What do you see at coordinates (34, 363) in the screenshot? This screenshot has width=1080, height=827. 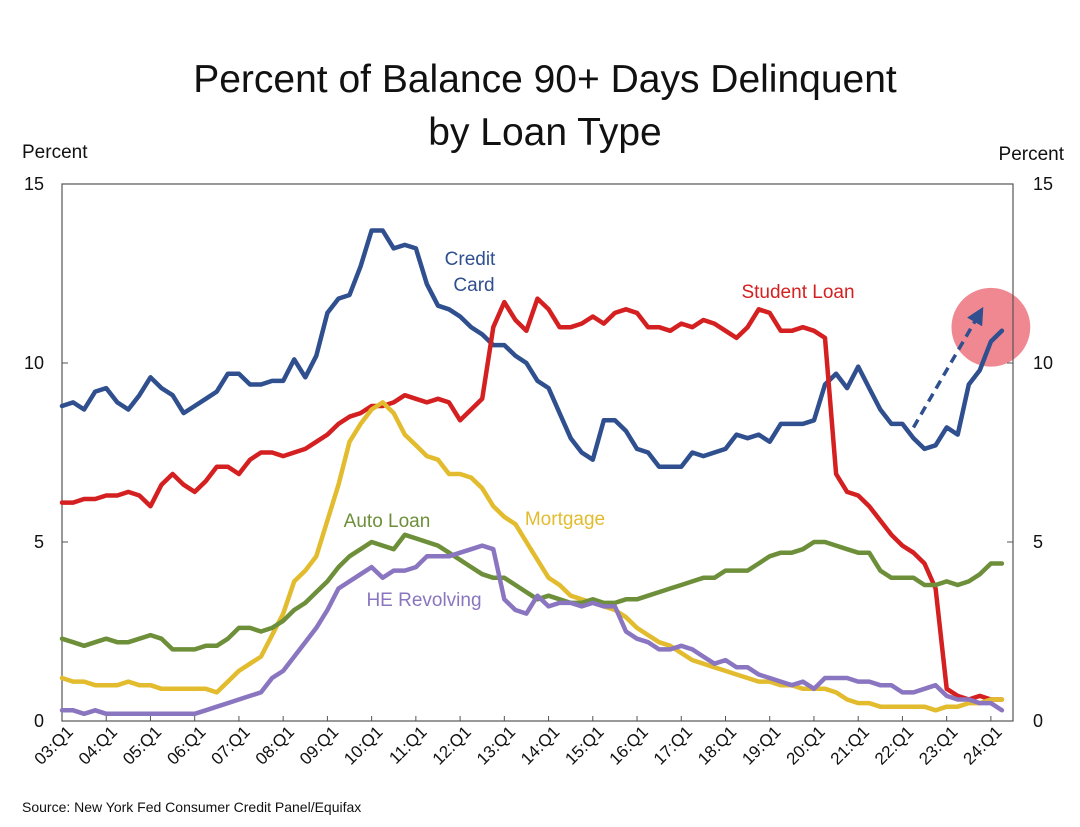 I see `y-tick-label-left: 10` at bounding box center [34, 363].